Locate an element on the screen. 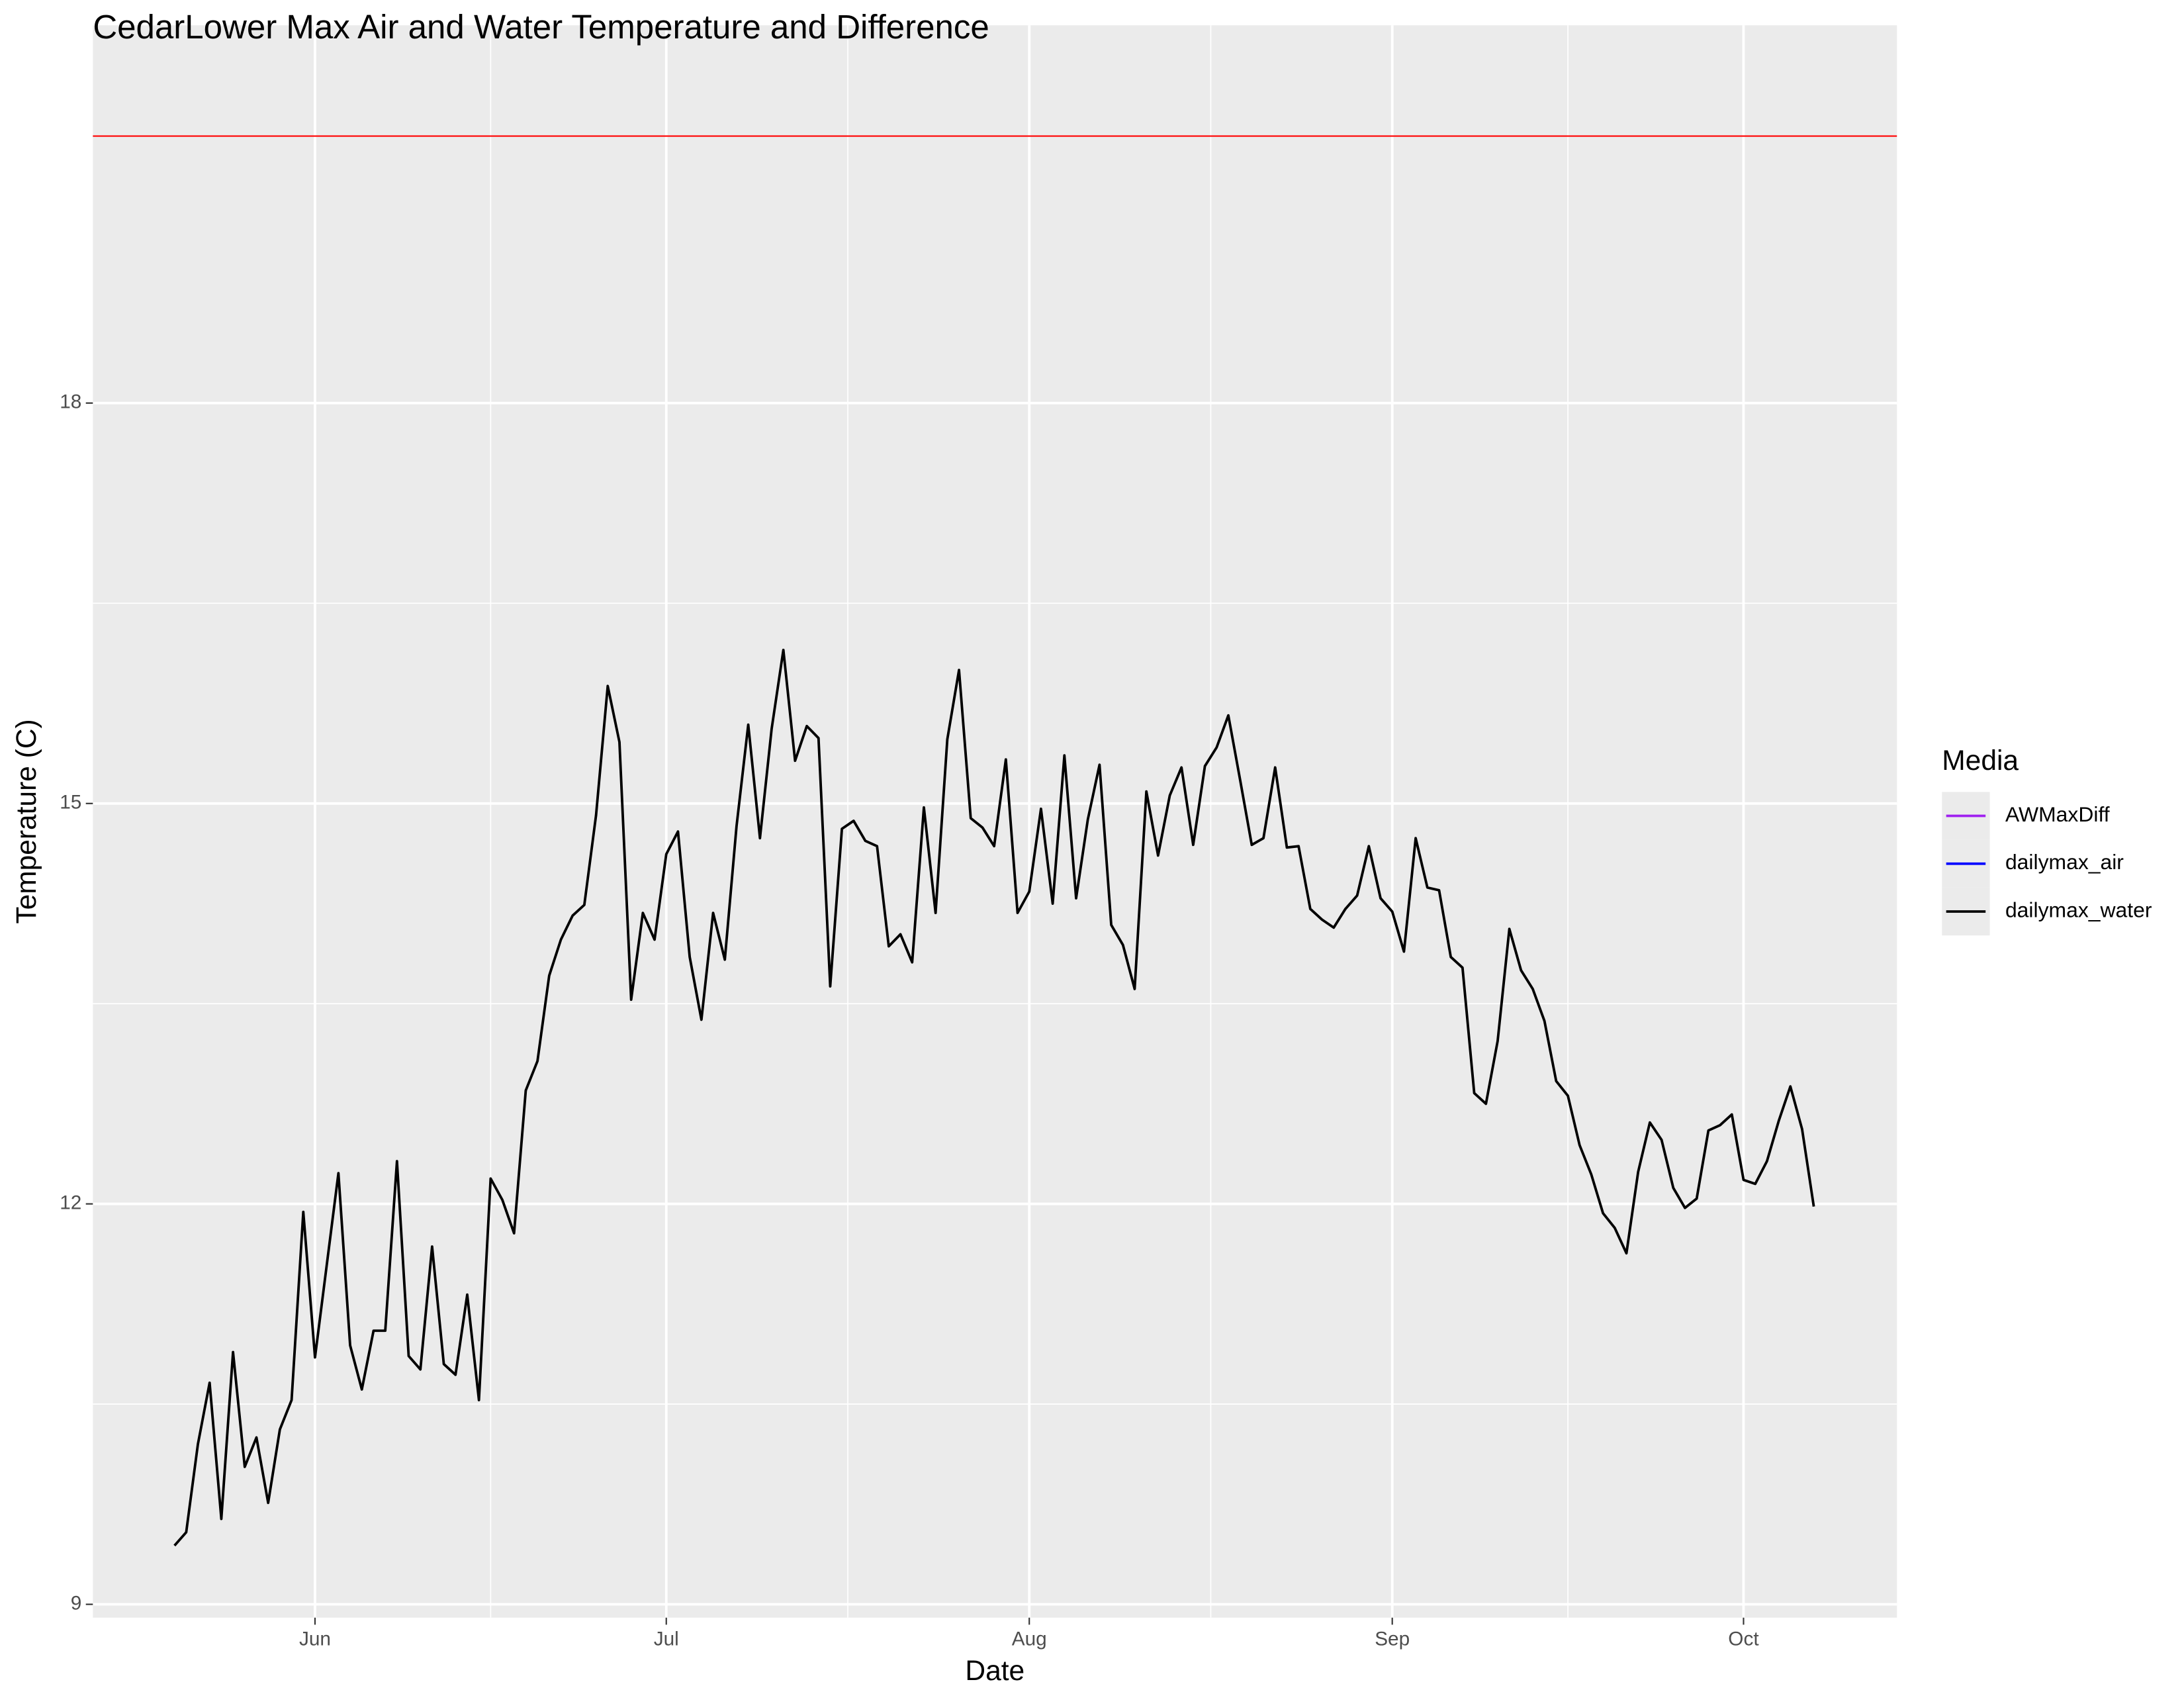  legend-label: dailymax_air is located at coordinates (2064, 862).